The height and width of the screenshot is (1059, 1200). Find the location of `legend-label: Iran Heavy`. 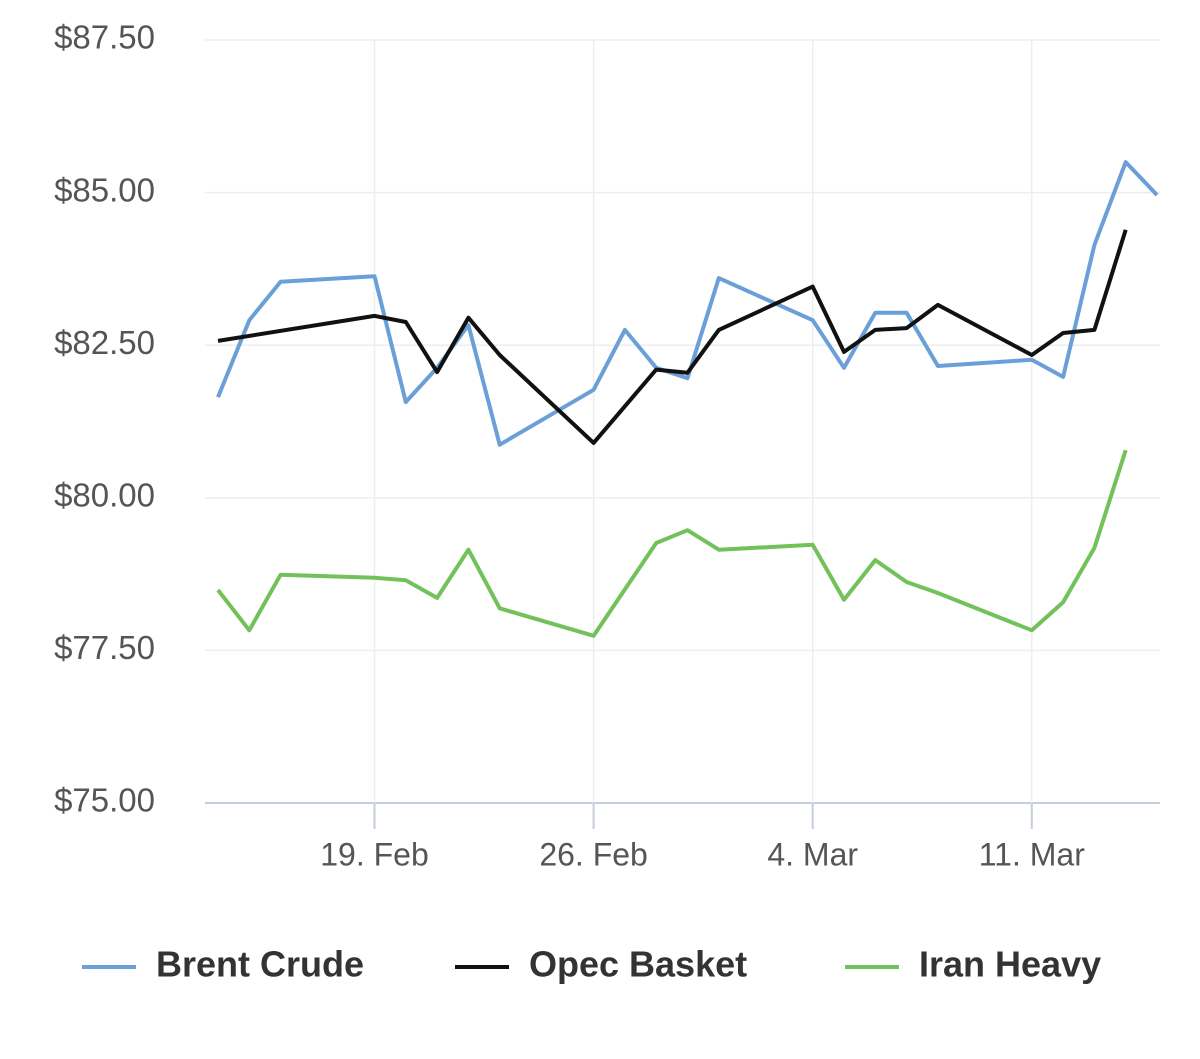

legend-label: Iran Heavy is located at coordinates (1010, 964).